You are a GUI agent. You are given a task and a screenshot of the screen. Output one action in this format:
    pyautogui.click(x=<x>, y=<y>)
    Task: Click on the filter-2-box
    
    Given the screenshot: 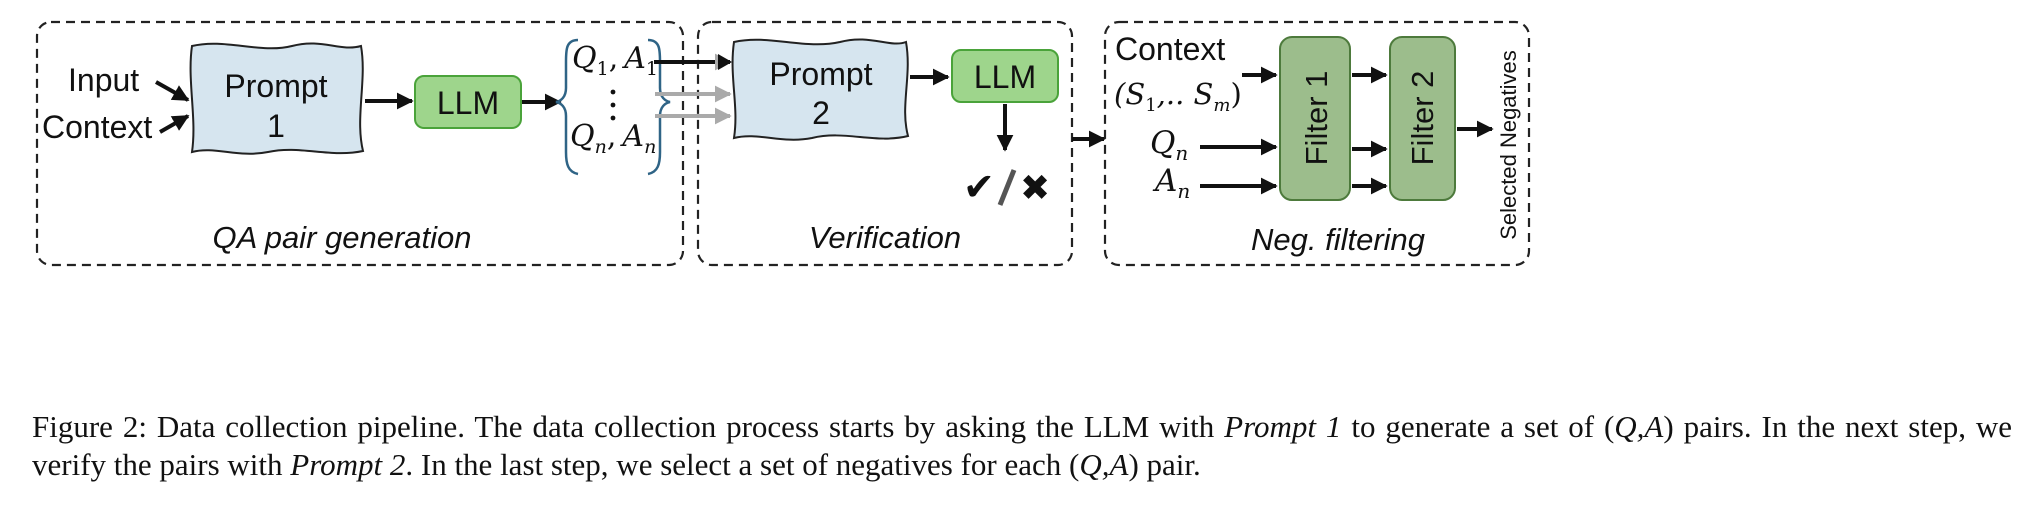 What is the action you would take?
    pyautogui.click(x=1422, y=118)
    